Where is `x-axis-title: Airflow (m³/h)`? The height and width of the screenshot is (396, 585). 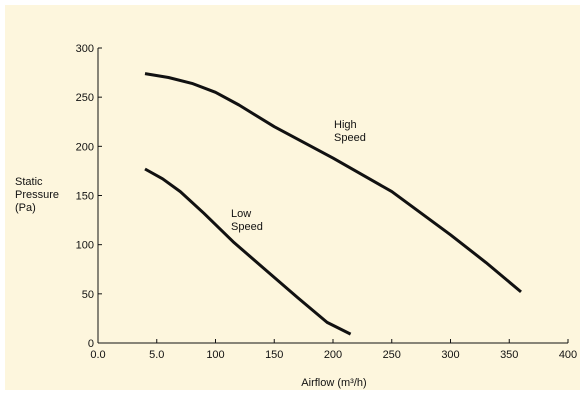 x-axis-title: Airflow (m³/h) is located at coordinates (333, 383).